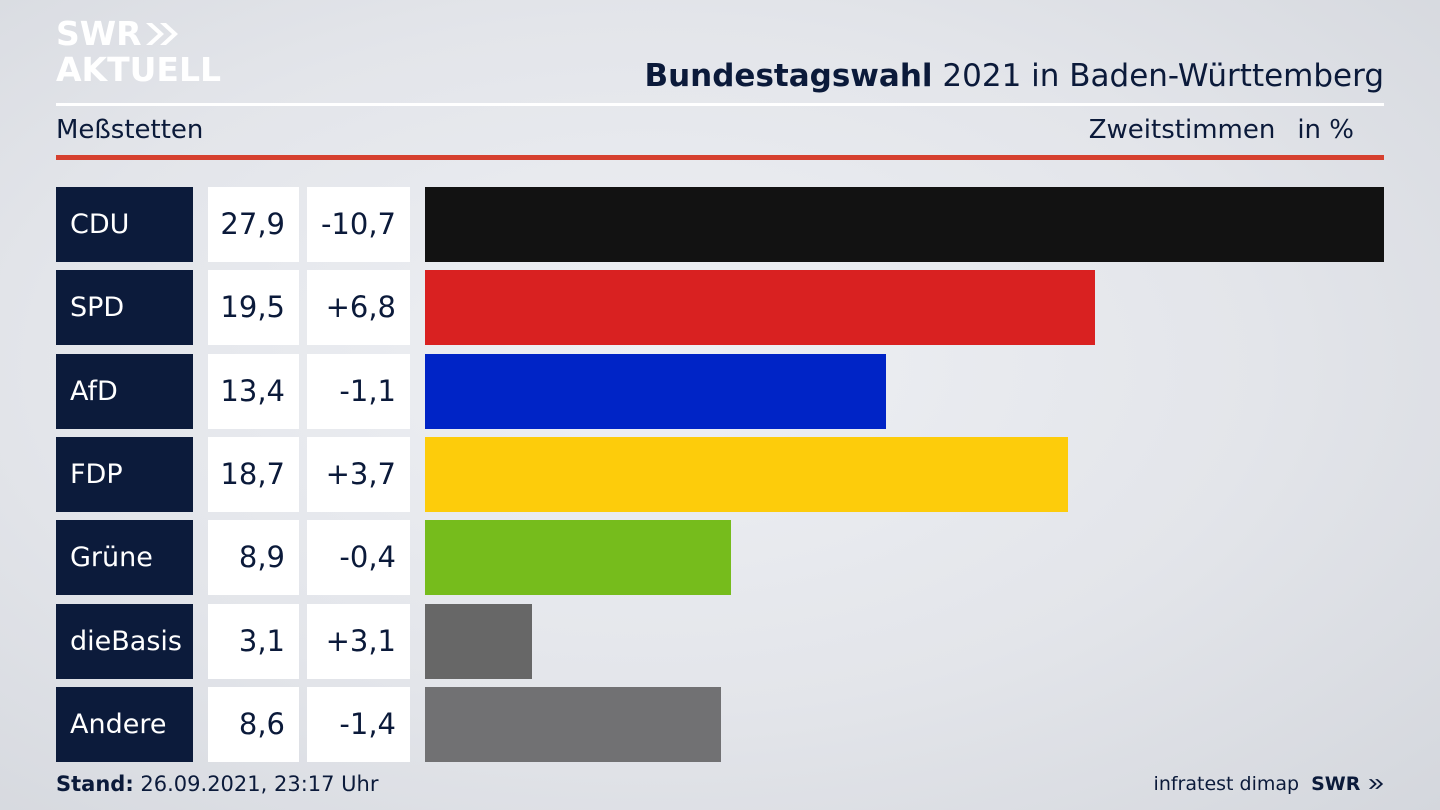 The height and width of the screenshot is (810, 1440). I want to click on change-label: -1,4, so click(358, 724).